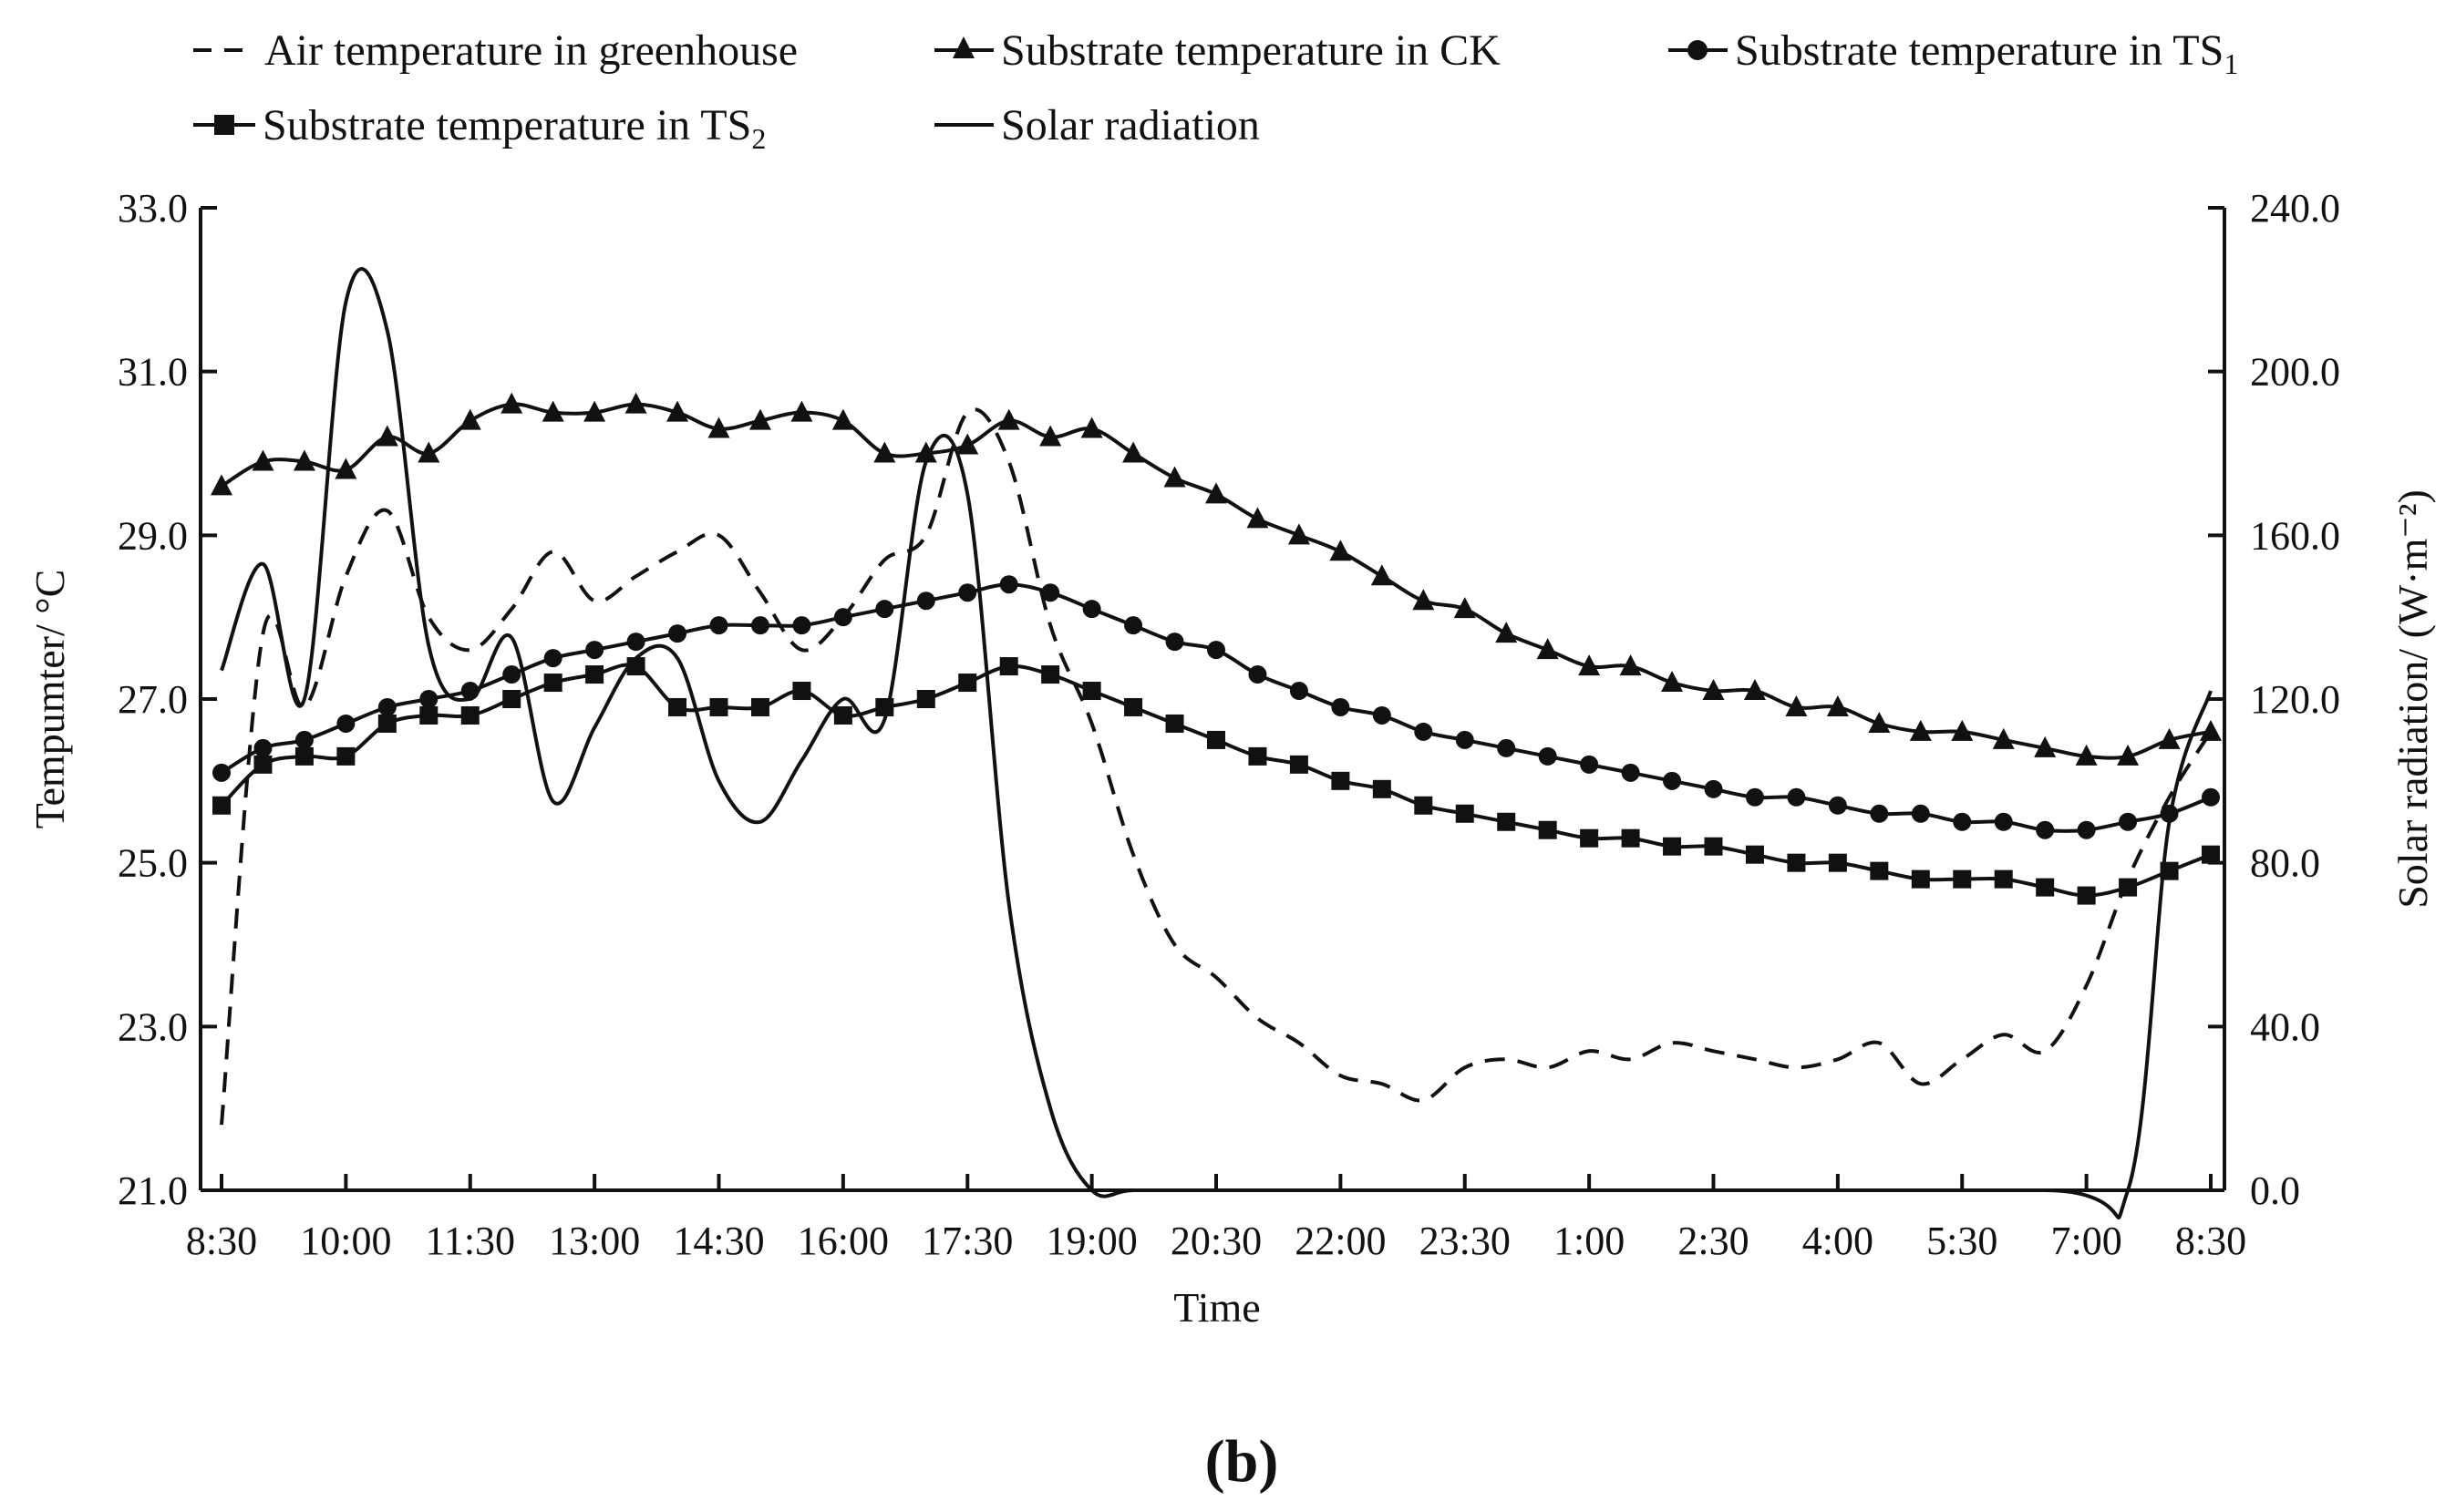 Image resolution: width=2456 pixels, height=1512 pixels. Describe the element at coordinates (153, 373) in the screenshot. I see `left-y-tick-label: 31.0` at that location.